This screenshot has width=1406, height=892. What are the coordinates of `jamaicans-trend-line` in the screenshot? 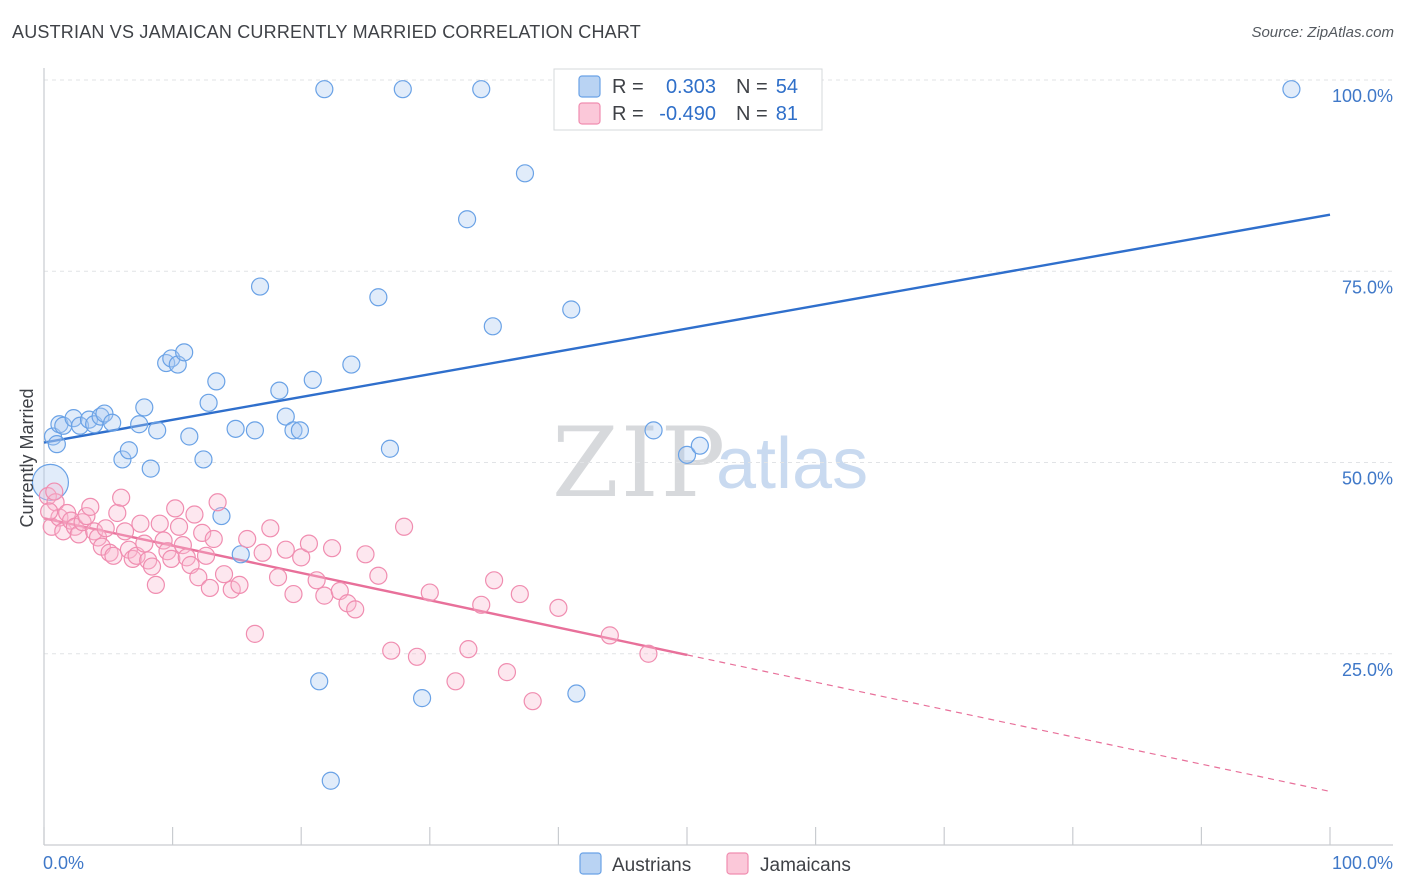 It's located at (365, 587).